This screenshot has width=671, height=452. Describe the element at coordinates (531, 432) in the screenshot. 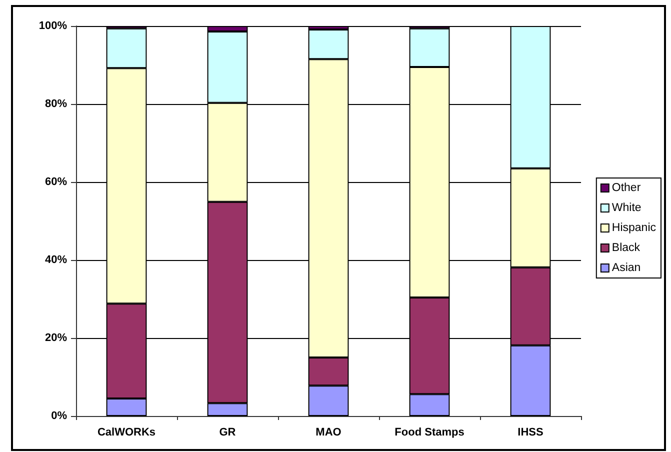

I see `x-tick-label: IHSS` at that location.